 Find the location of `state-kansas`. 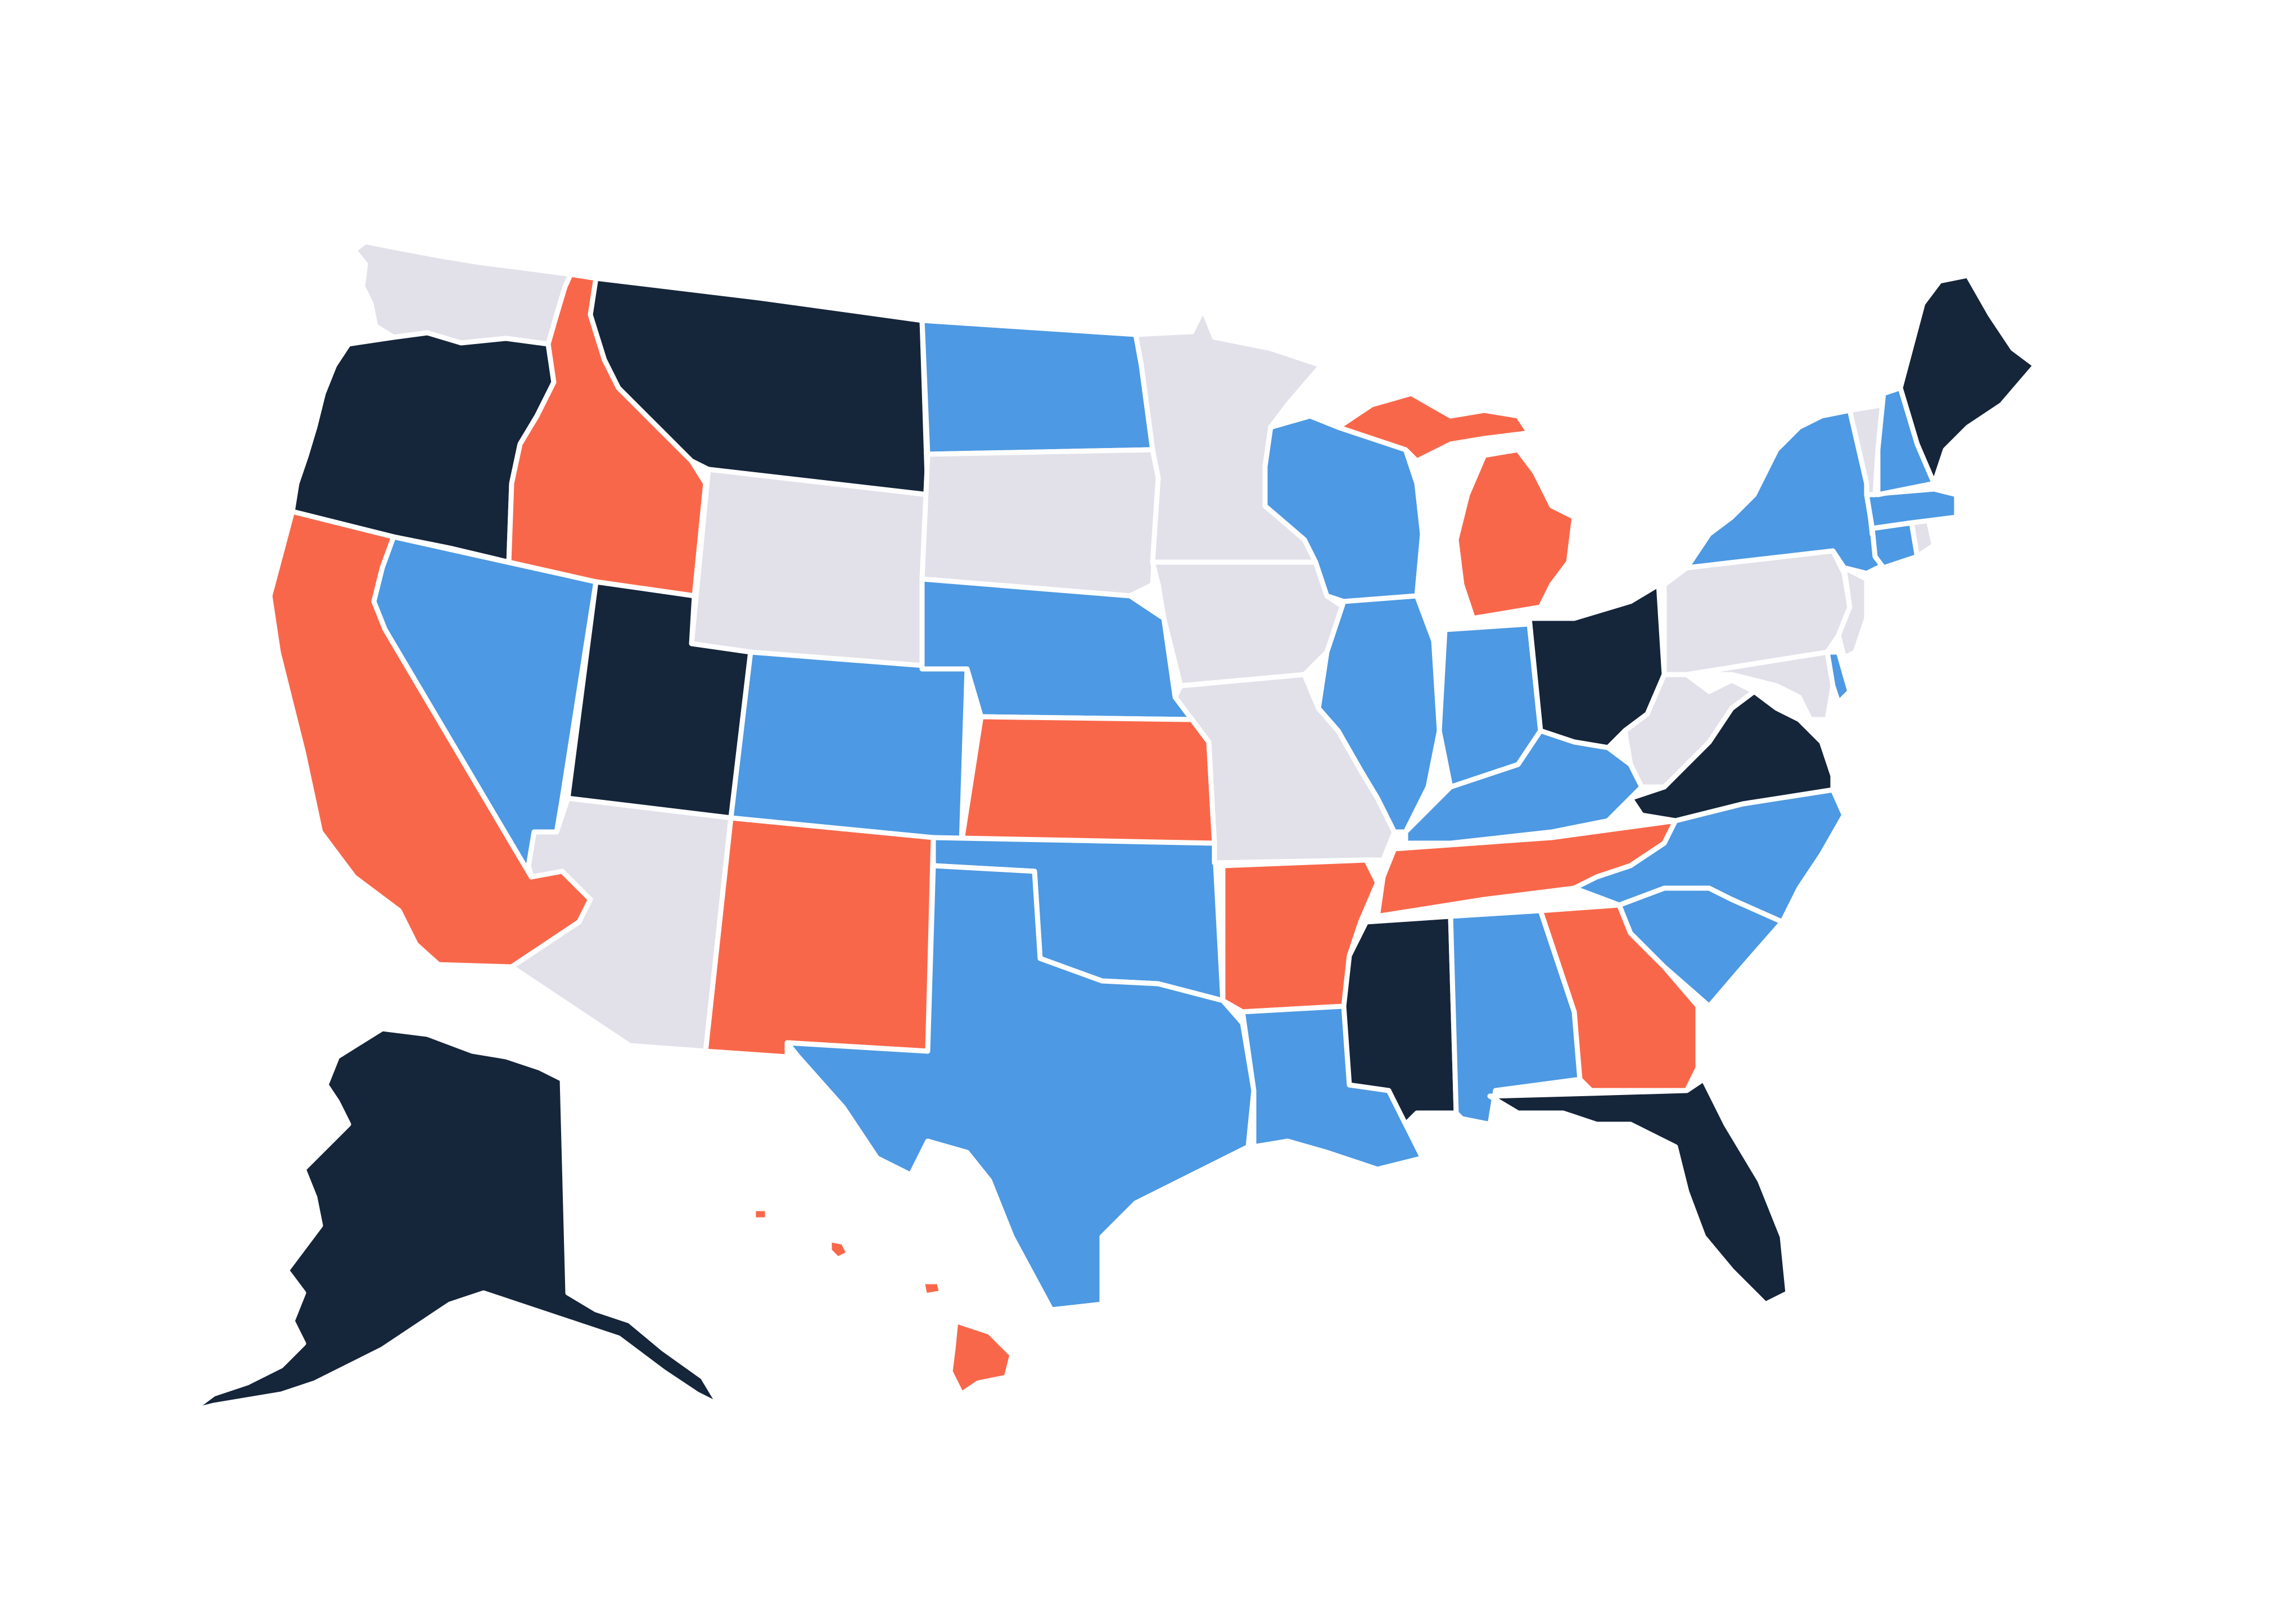

state-kansas is located at coordinates (1088, 780).